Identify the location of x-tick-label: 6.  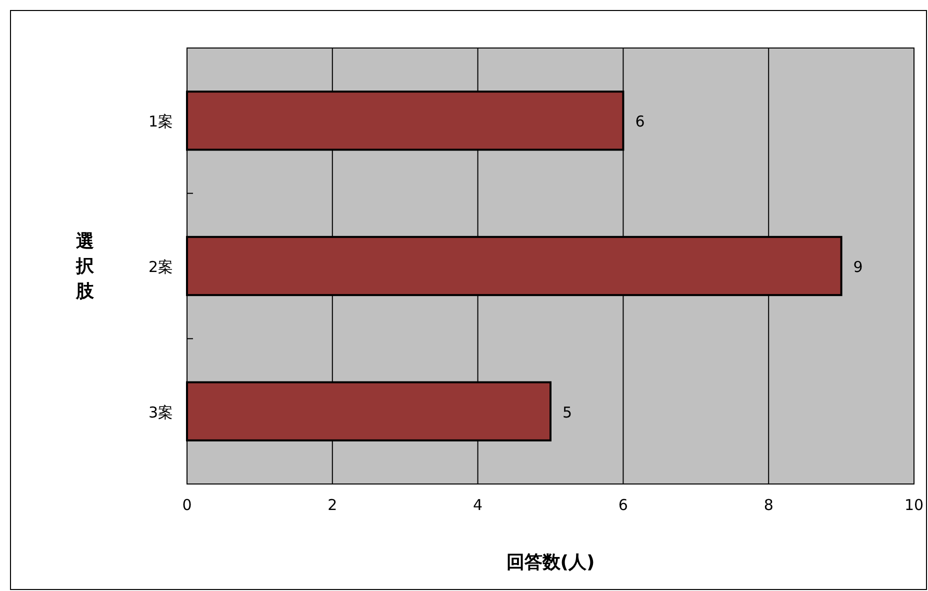
(623, 505).